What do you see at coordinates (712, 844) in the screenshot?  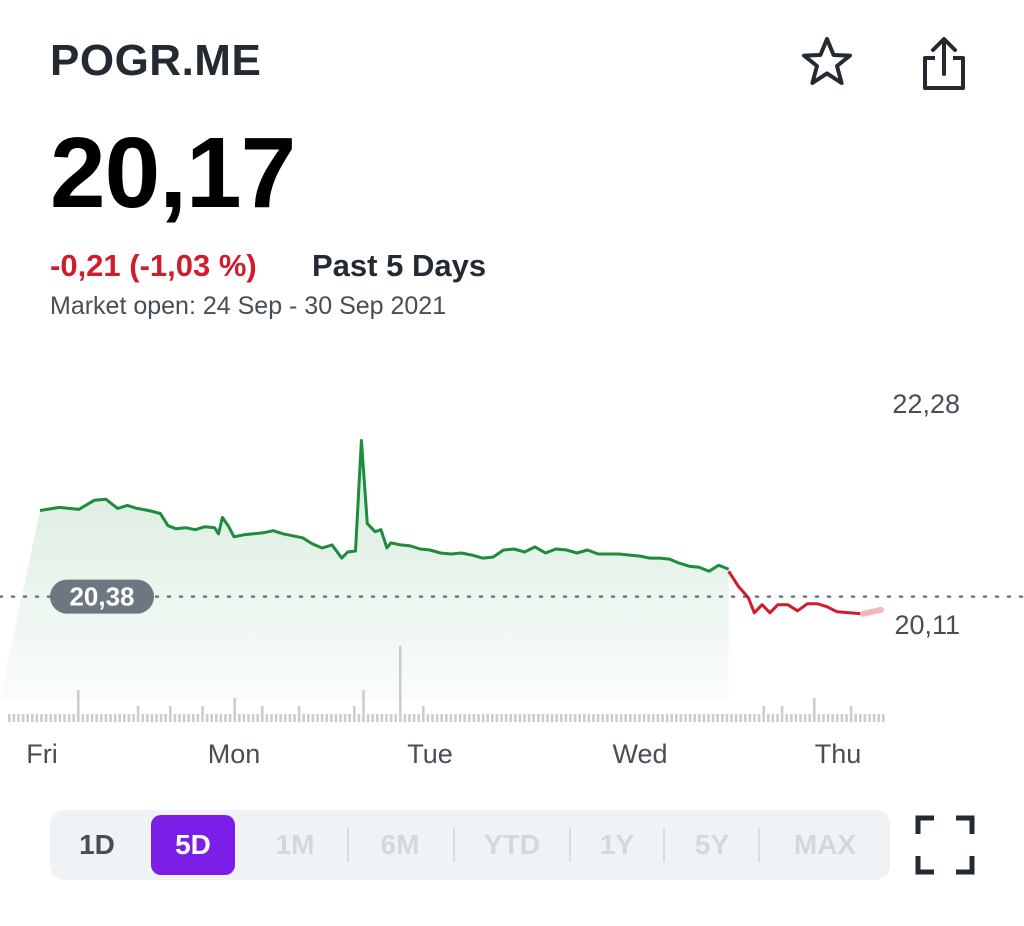 I see `timeframe-5y: 5Y` at bounding box center [712, 844].